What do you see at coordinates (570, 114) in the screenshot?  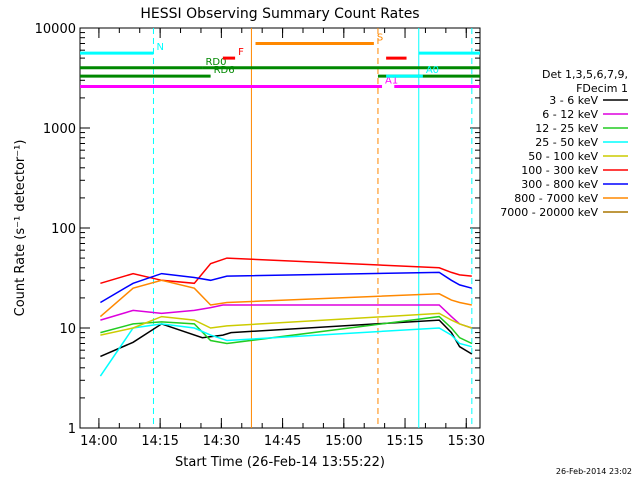 I see `legend-label: 6 - 12 keV` at bounding box center [570, 114].